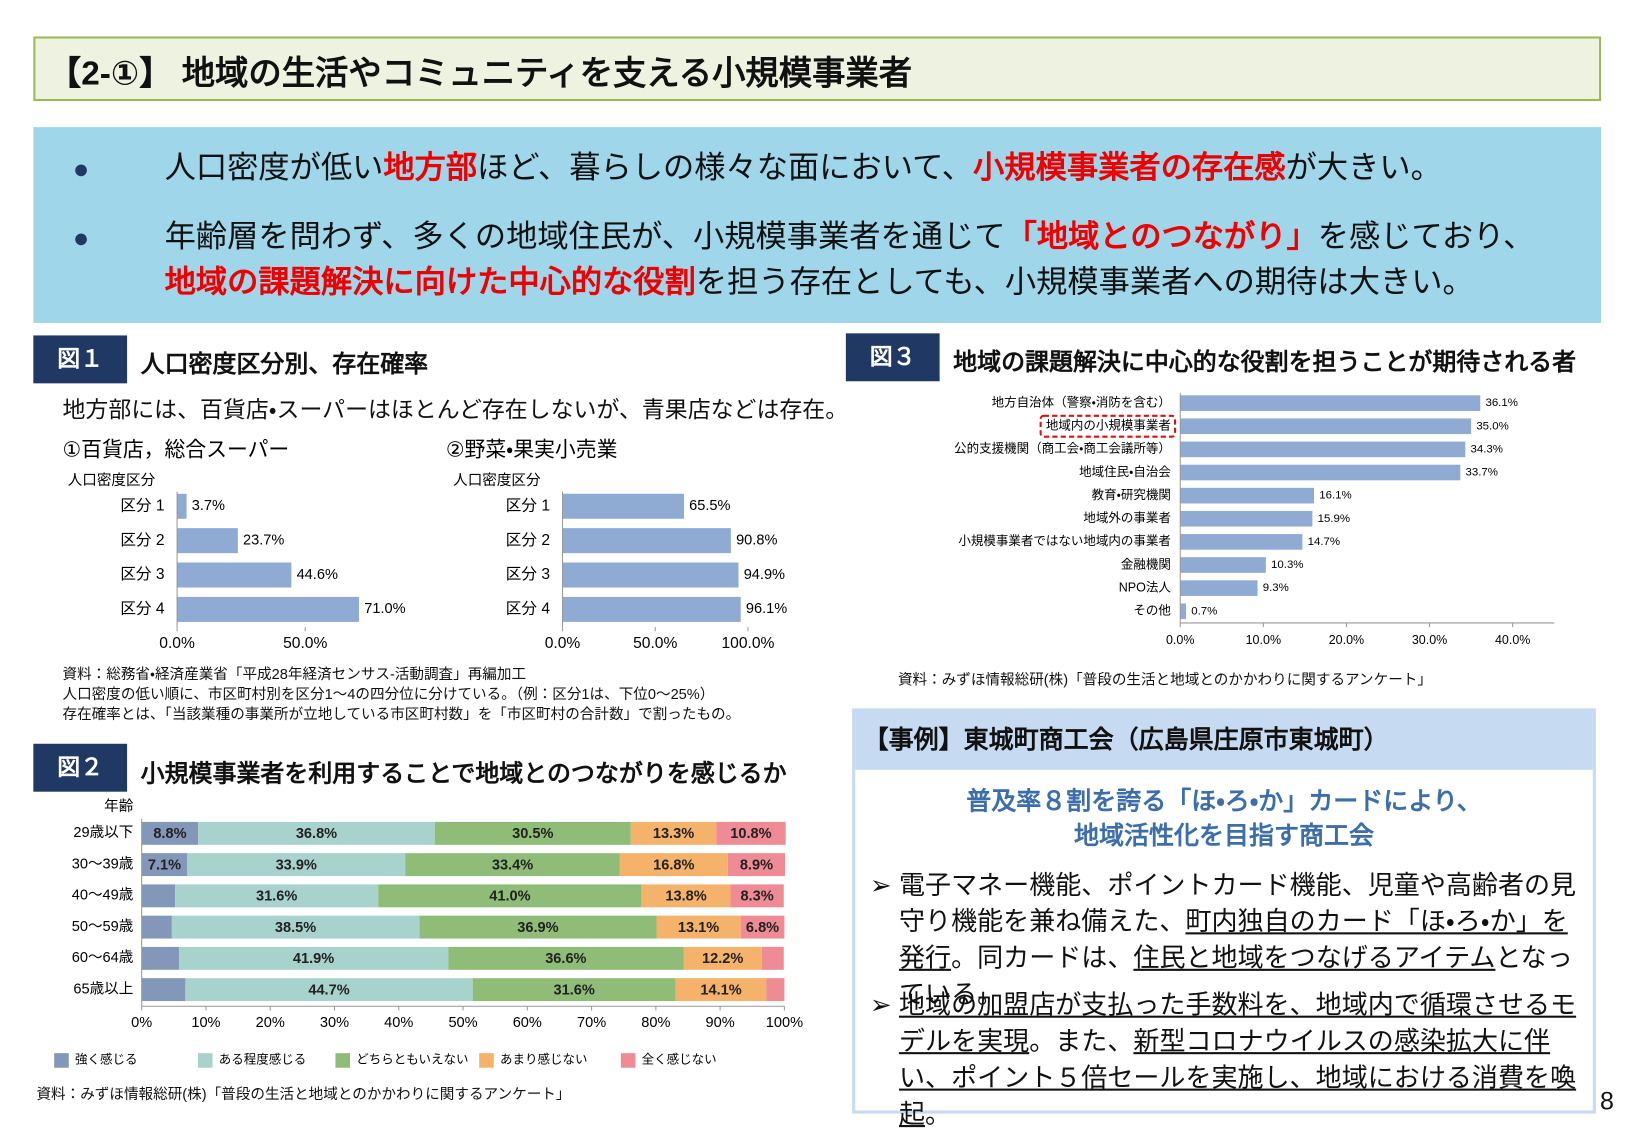 This screenshot has width=1625, height=1133. I want to click on value-label: 33.9%, so click(296, 865).